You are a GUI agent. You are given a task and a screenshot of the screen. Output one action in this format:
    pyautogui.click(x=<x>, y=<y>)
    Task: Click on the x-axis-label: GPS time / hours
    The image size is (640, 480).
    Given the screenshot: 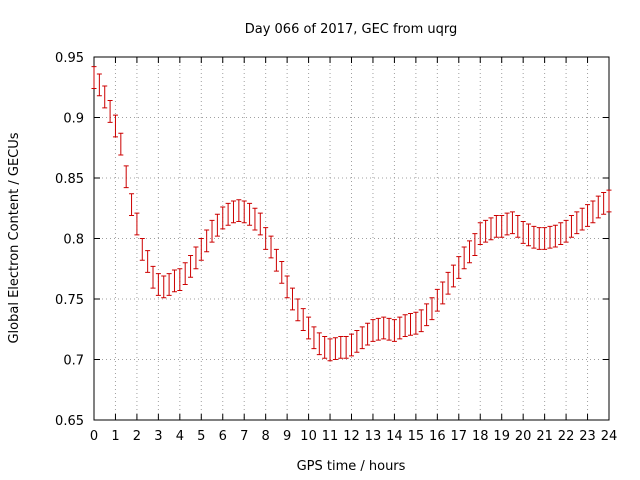 What is the action you would take?
    pyautogui.click(x=351, y=466)
    